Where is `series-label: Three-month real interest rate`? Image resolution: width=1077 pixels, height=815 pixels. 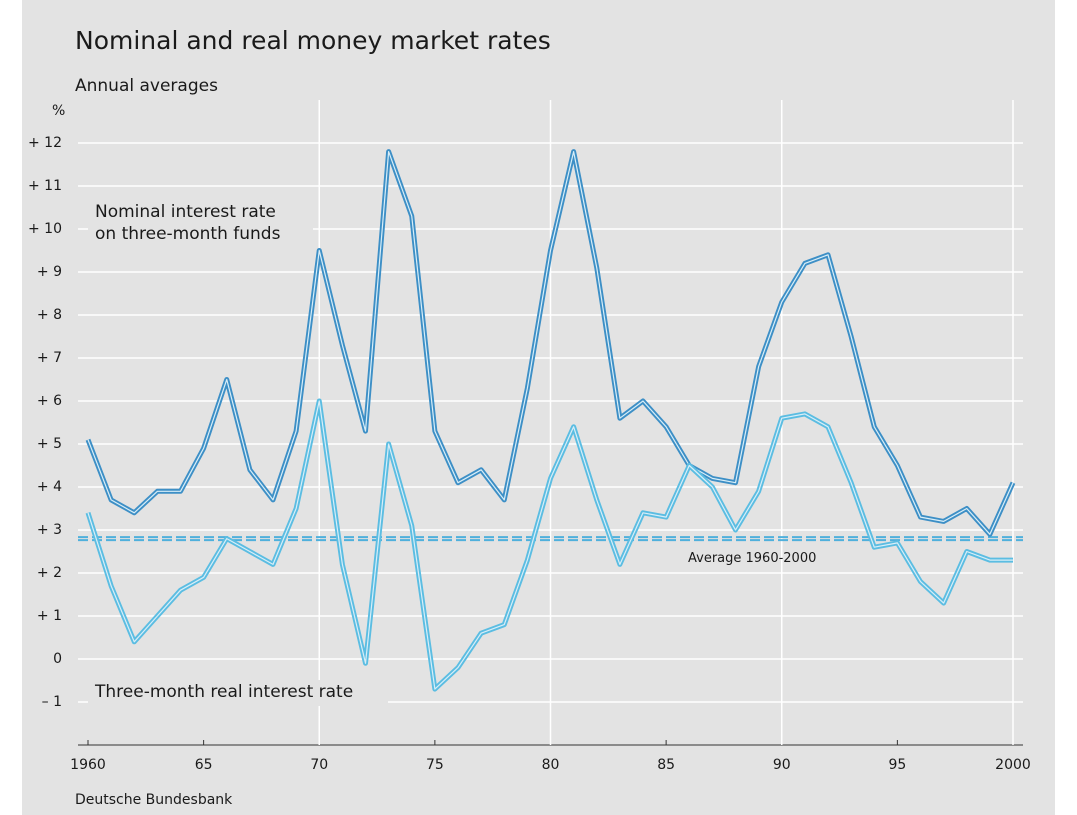 series-label: Three-month real interest rate is located at coordinates (223, 692).